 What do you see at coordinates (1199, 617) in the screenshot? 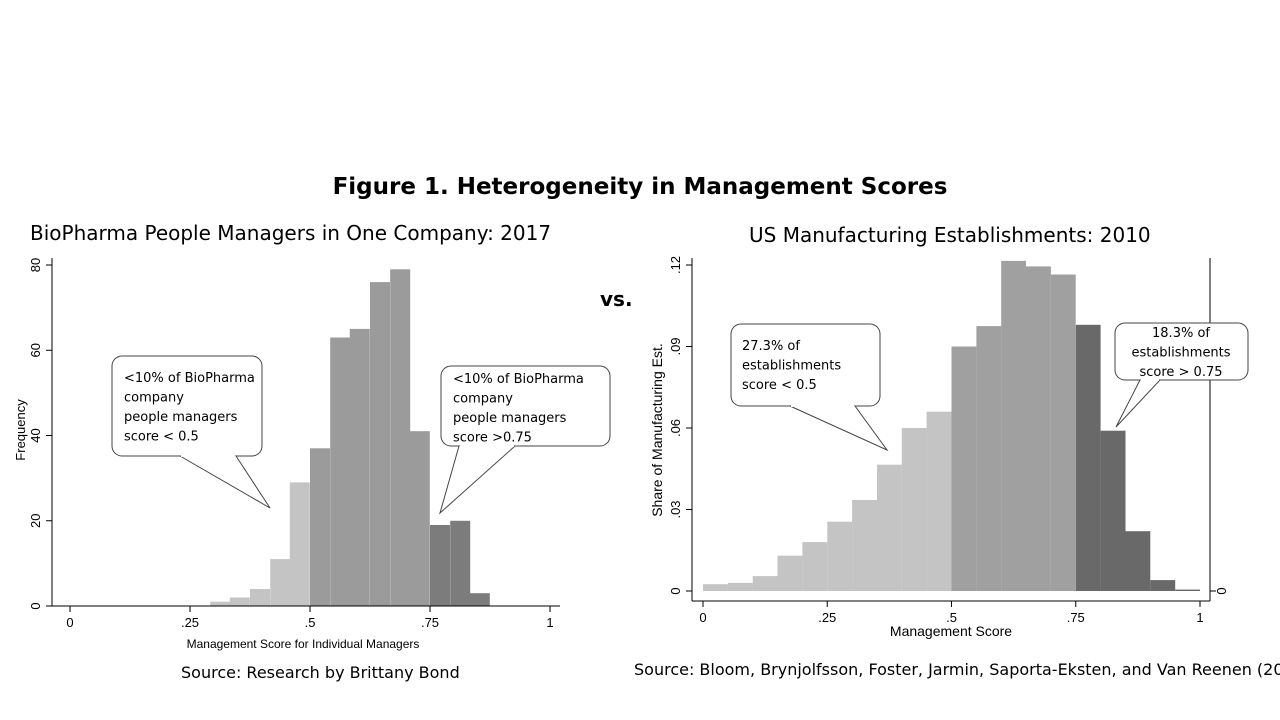
I see `right-x-tick-label: 1` at bounding box center [1199, 617].